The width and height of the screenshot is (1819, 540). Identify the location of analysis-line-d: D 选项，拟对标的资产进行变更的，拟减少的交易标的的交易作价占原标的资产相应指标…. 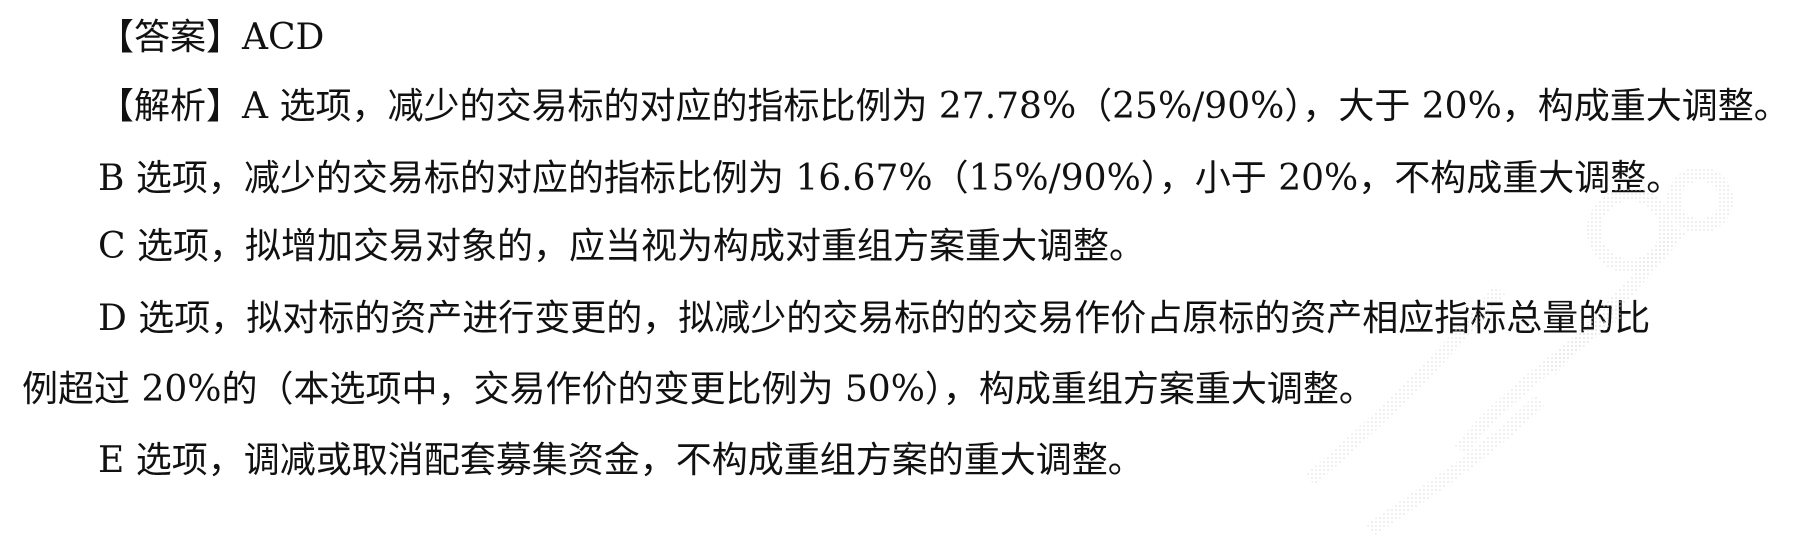
(874, 318).